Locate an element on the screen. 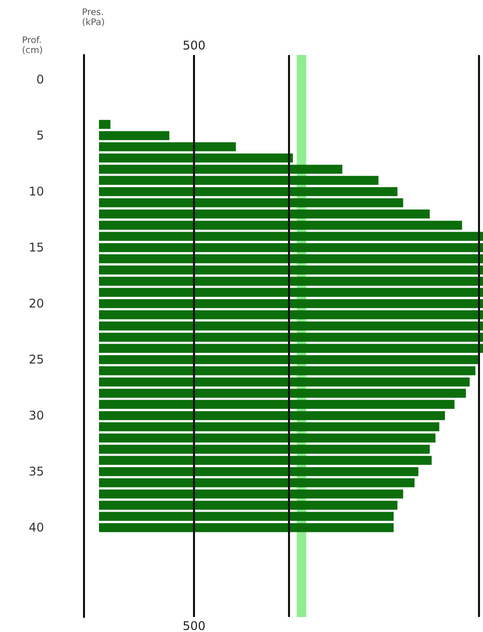 The image size is (483, 632). y-tick-label: 35 is located at coordinates (36, 471).